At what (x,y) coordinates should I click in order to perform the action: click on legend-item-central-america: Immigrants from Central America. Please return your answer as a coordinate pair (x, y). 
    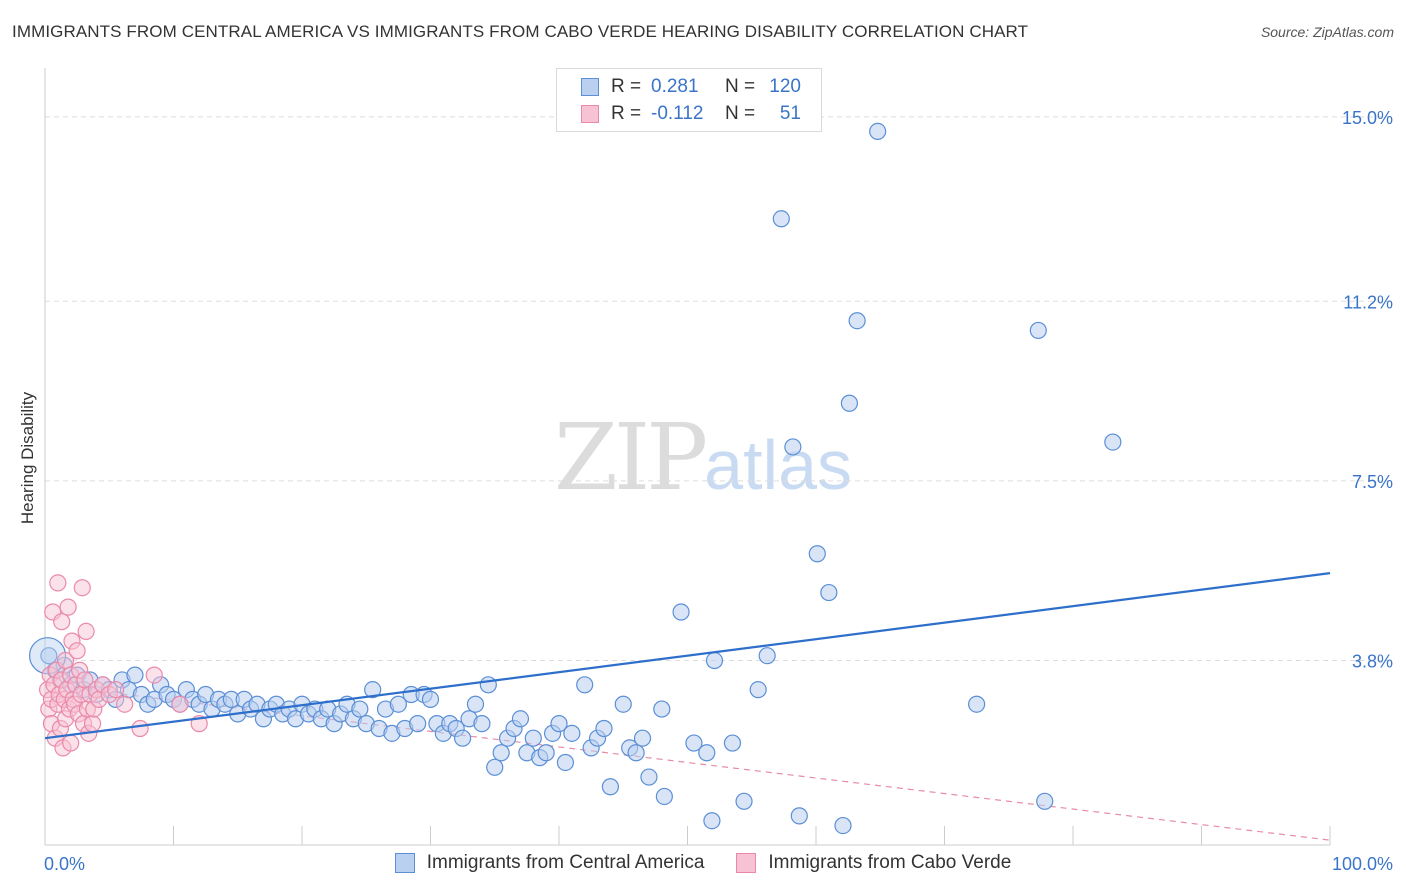
    Looking at the image, I should click on (549, 863).